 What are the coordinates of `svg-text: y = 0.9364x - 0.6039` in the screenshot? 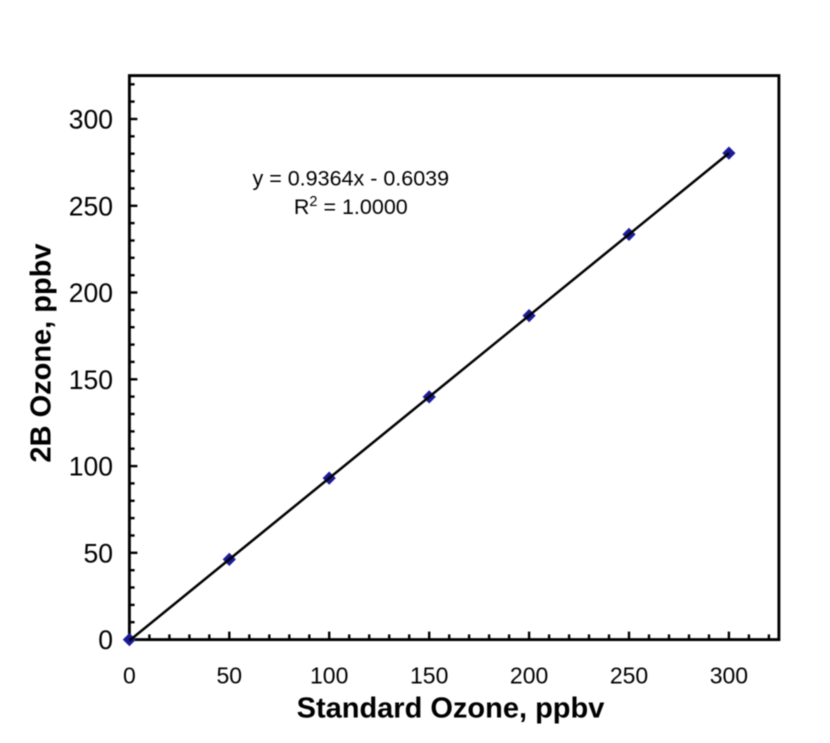 It's located at (350, 178).